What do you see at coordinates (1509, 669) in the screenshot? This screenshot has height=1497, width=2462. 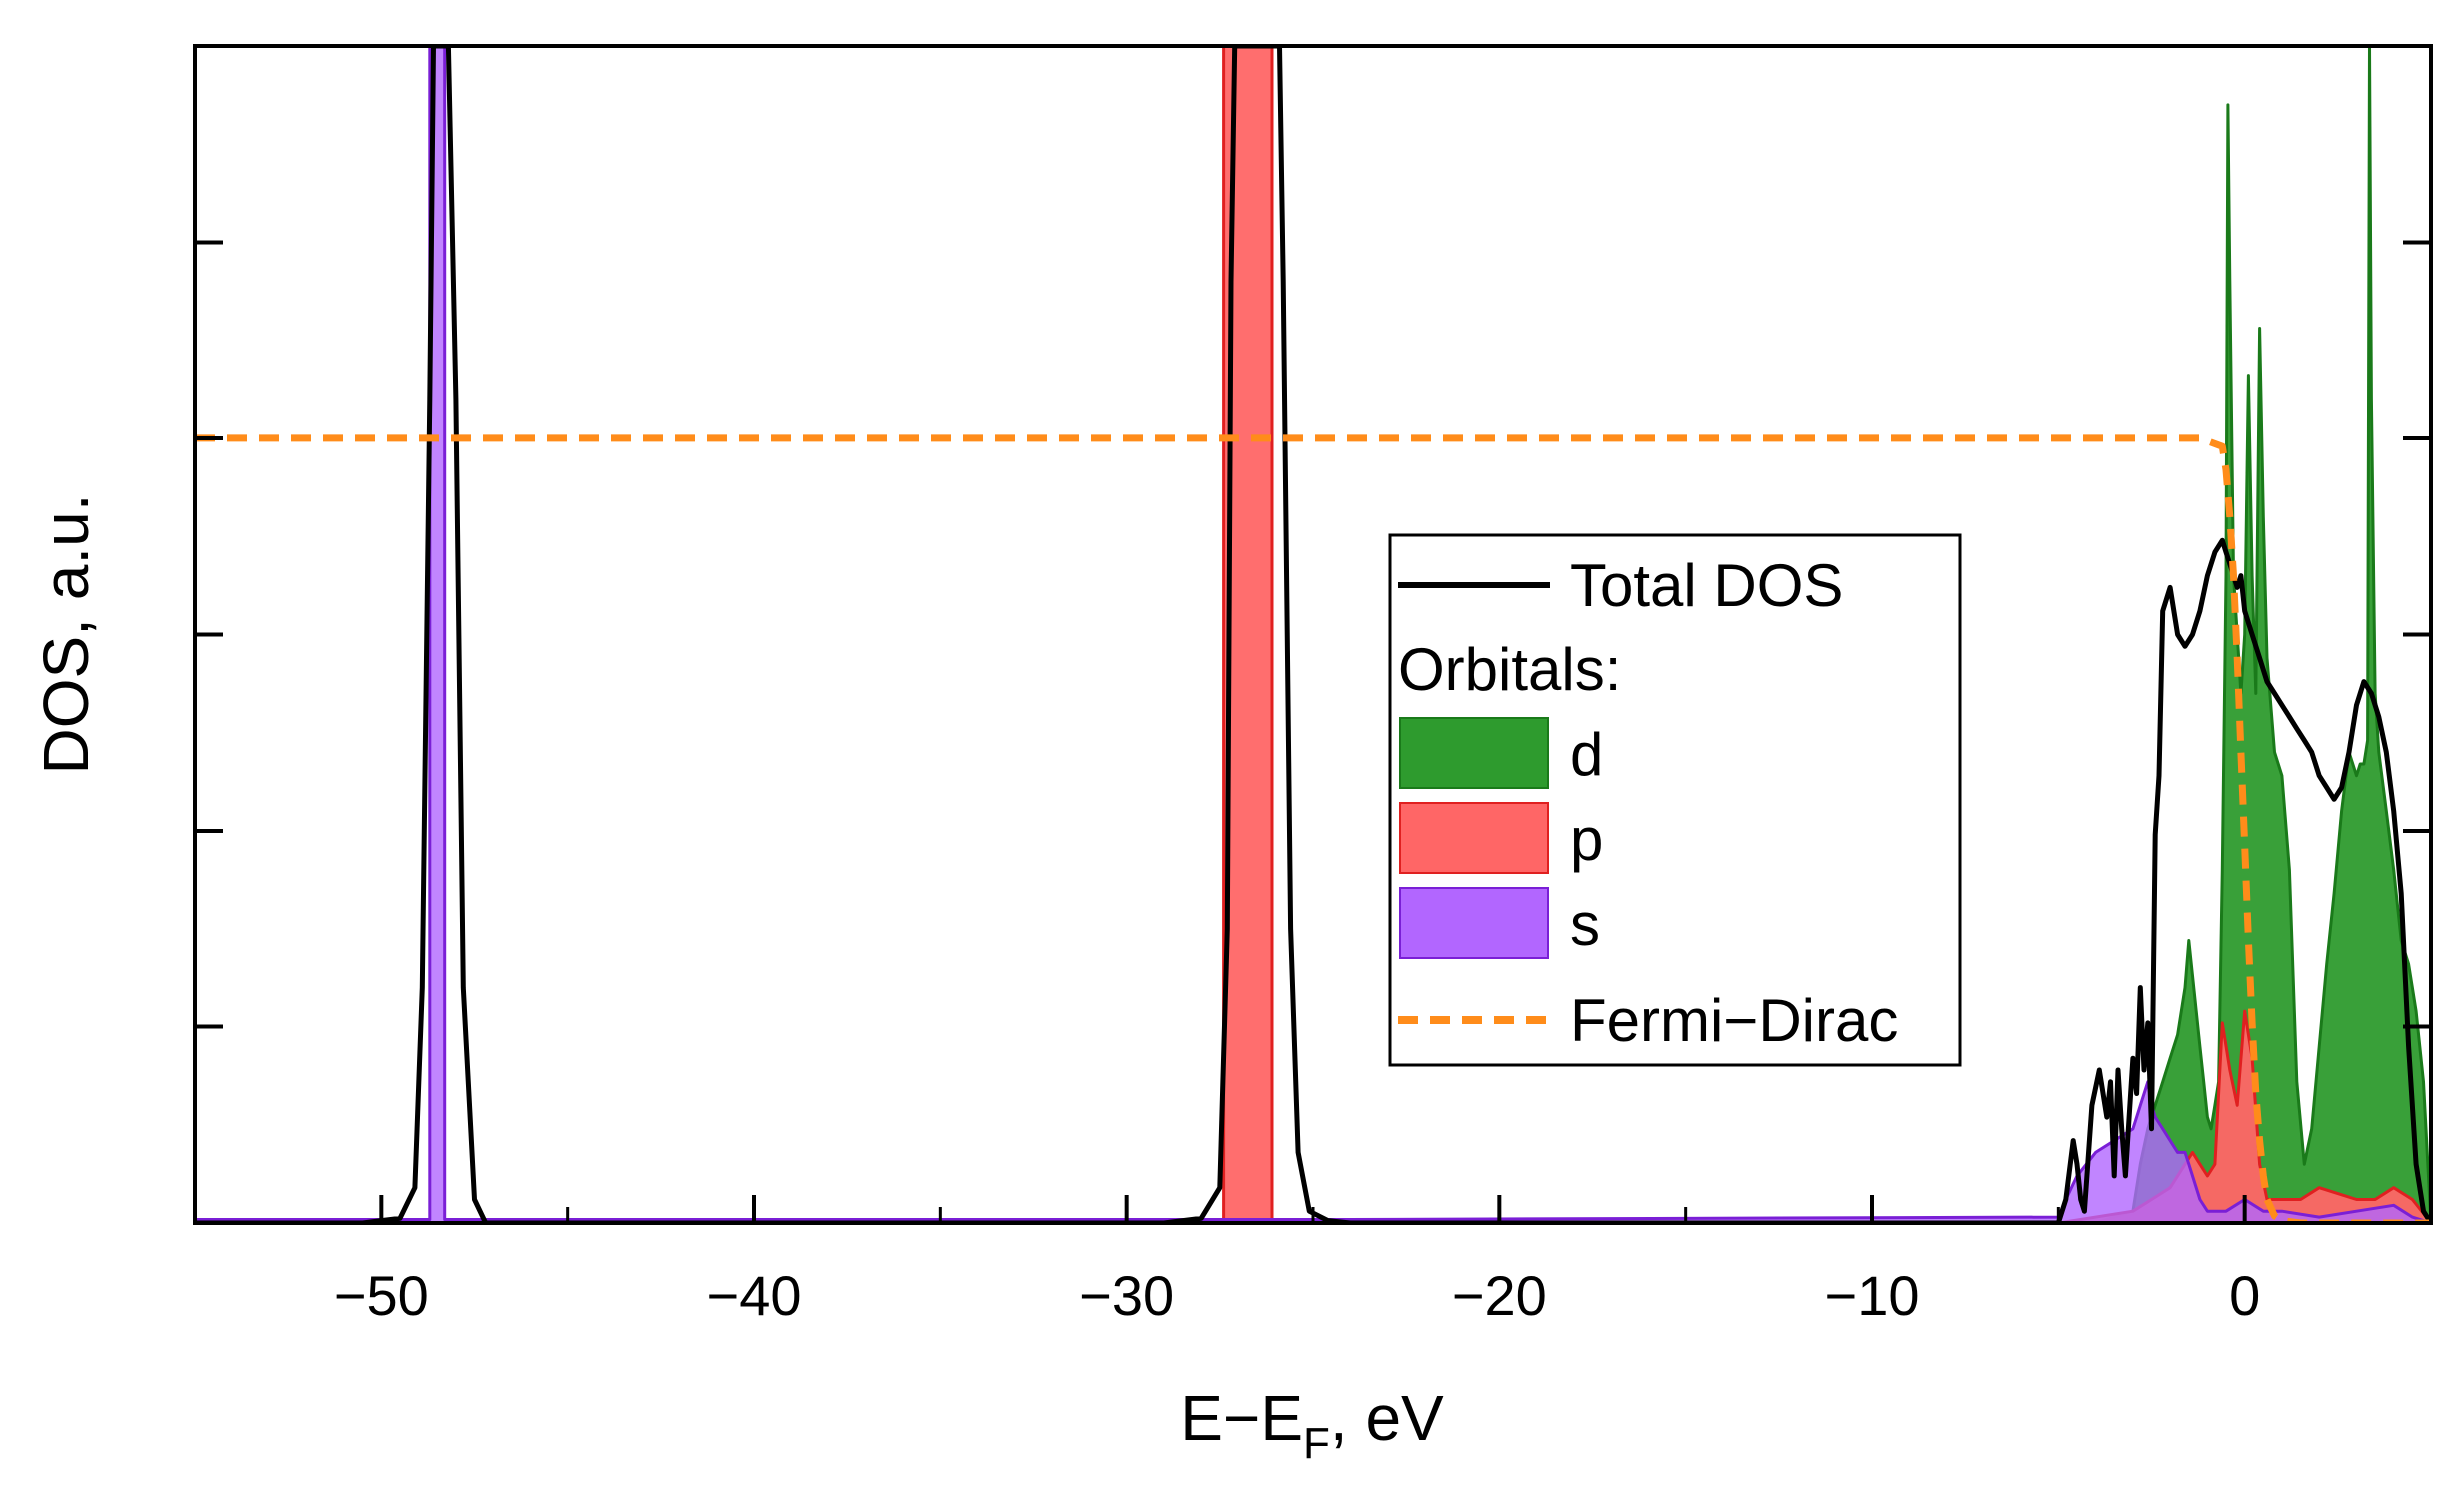 I see `legend-orbitals-label: Orbitals:` at bounding box center [1509, 669].